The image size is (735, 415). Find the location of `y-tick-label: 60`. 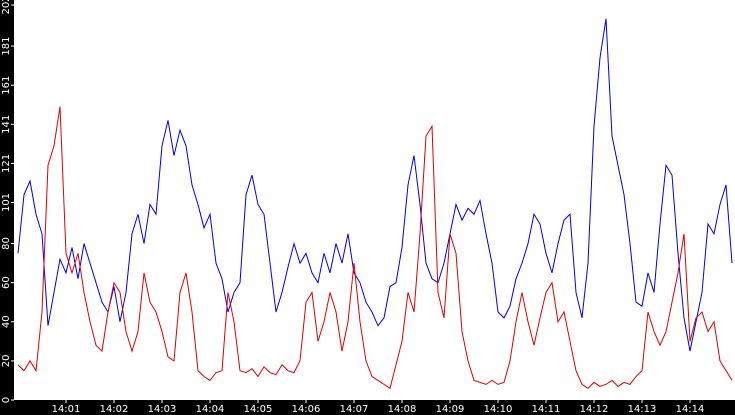

y-tick-label: 60 is located at coordinates (6, 282).